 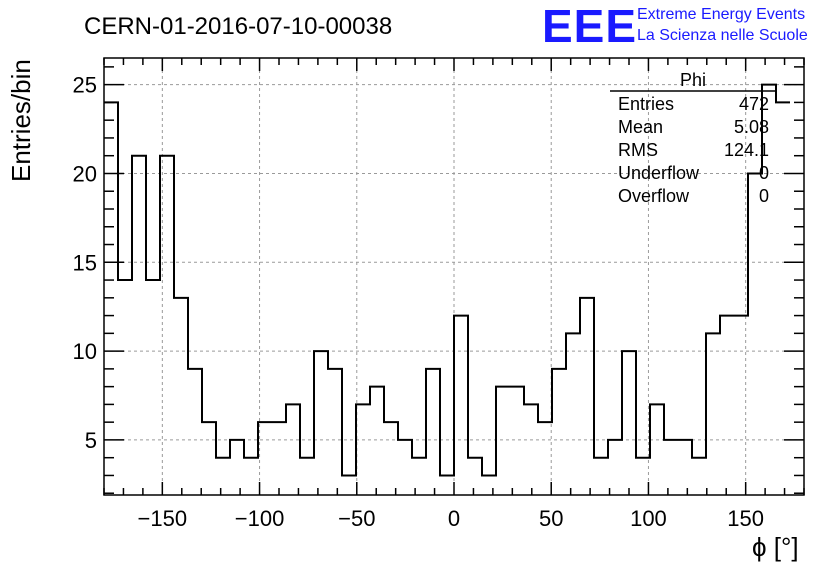 I want to click on eee-logo-mark: EEE, so click(x=589, y=26).